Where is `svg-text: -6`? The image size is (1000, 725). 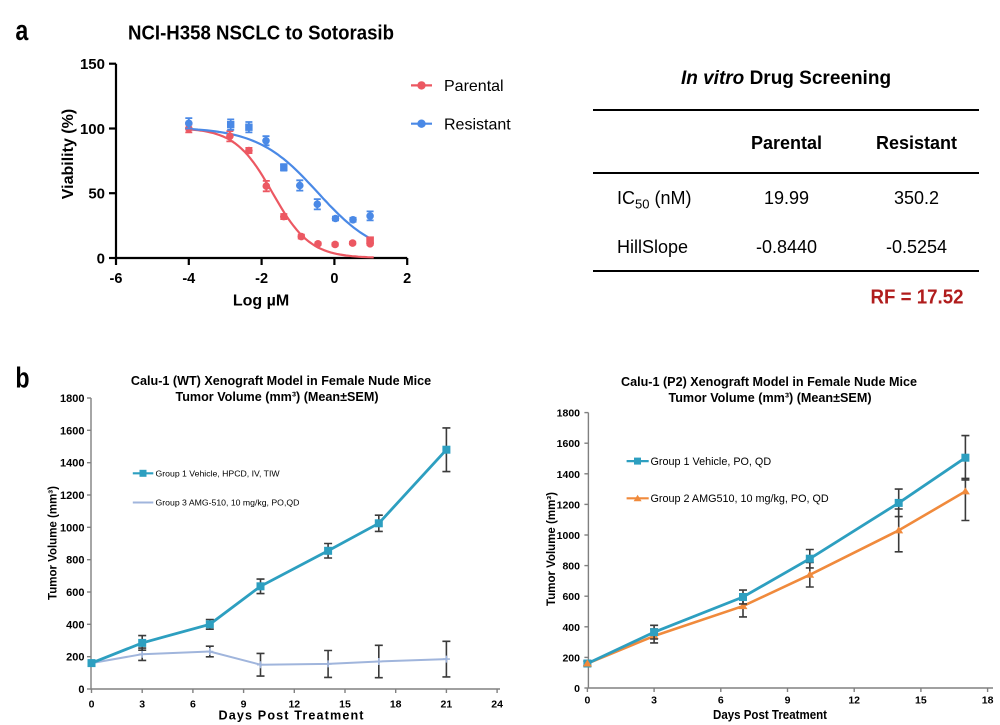
svg-text: -6 is located at coordinates (116, 279).